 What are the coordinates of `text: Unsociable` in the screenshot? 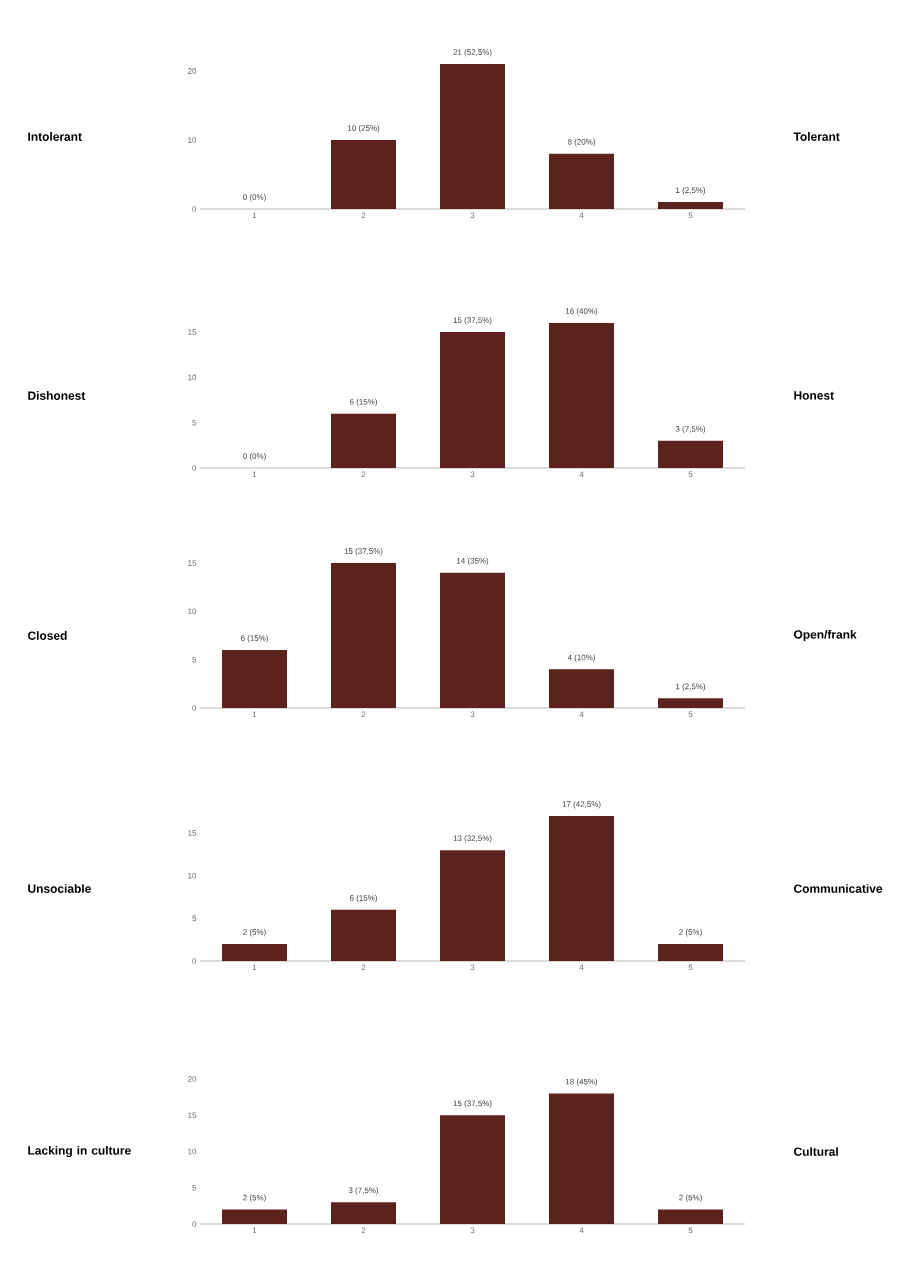 It's located at (59, 888).